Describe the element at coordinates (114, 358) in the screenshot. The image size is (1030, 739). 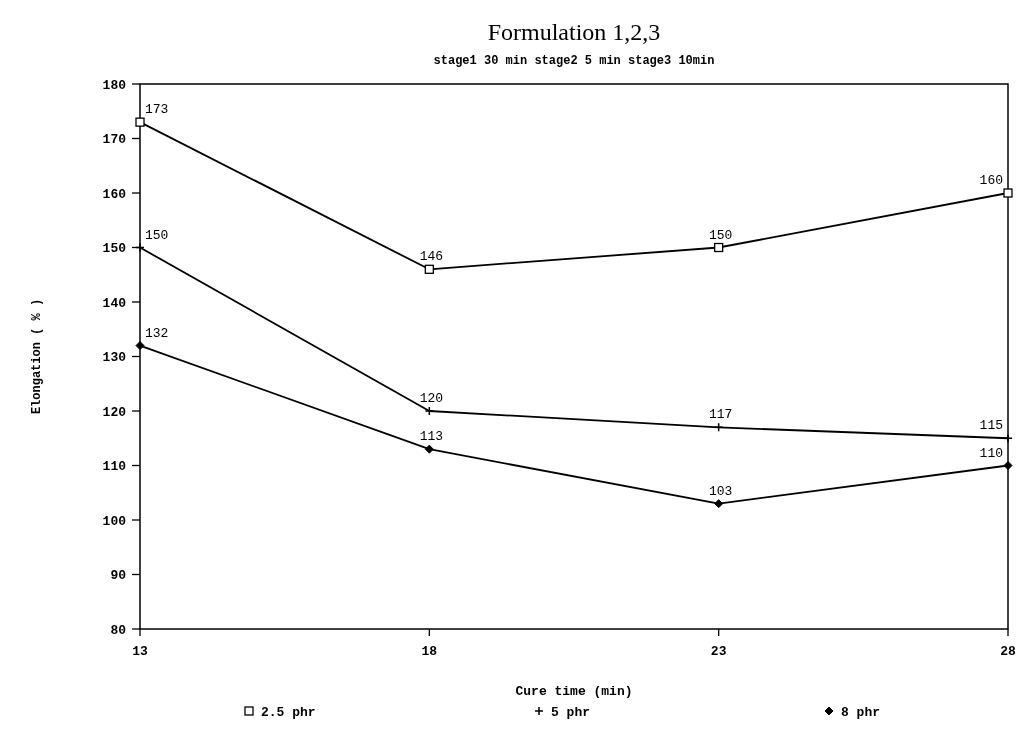
I see `y-tick-label: 130` at that location.